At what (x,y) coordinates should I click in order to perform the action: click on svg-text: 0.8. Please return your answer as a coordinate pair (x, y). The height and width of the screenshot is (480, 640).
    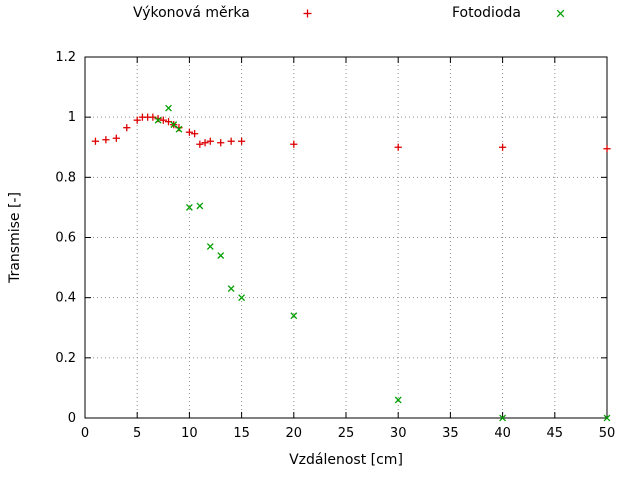
    Looking at the image, I should click on (65, 177).